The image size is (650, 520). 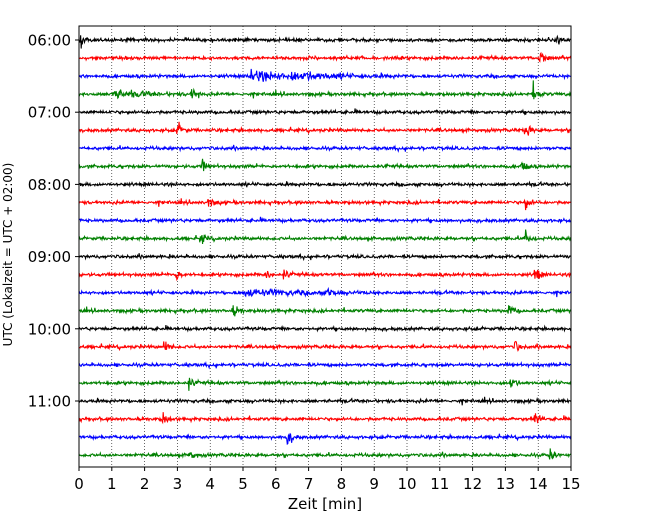 What do you see at coordinates (112, 484) in the screenshot?
I see `x-tick-label-1: 1` at bounding box center [112, 484].